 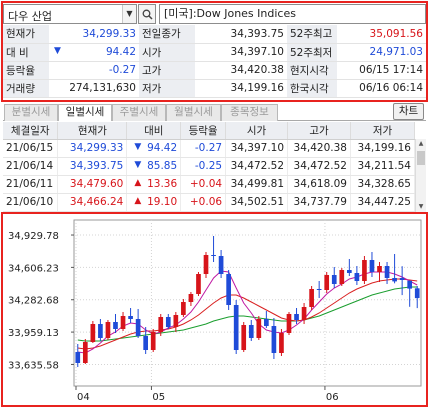 I want to click on cell-open-text: 34,502.51, so click(x=257, y=202).